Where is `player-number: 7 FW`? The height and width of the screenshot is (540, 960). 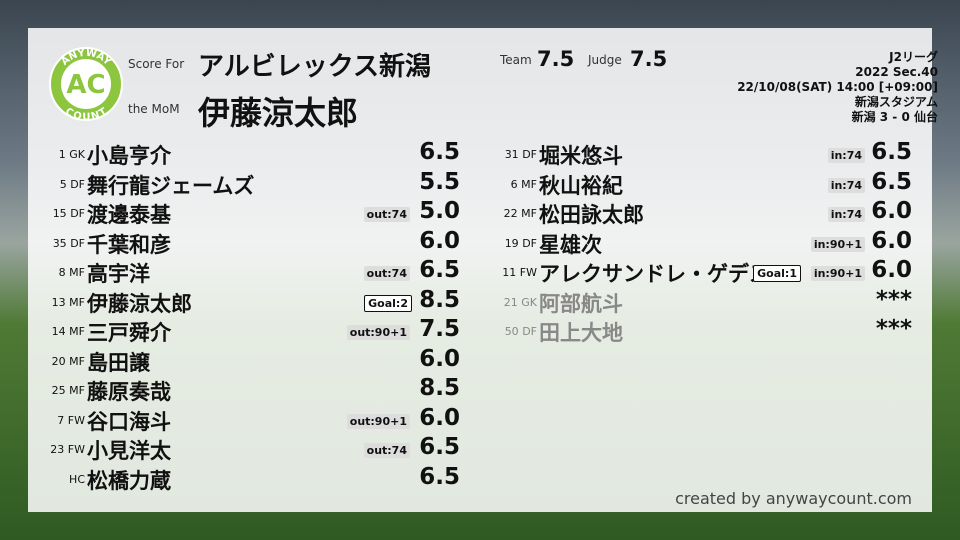 player-number: 7 FW is located at coordinates (55, 420).